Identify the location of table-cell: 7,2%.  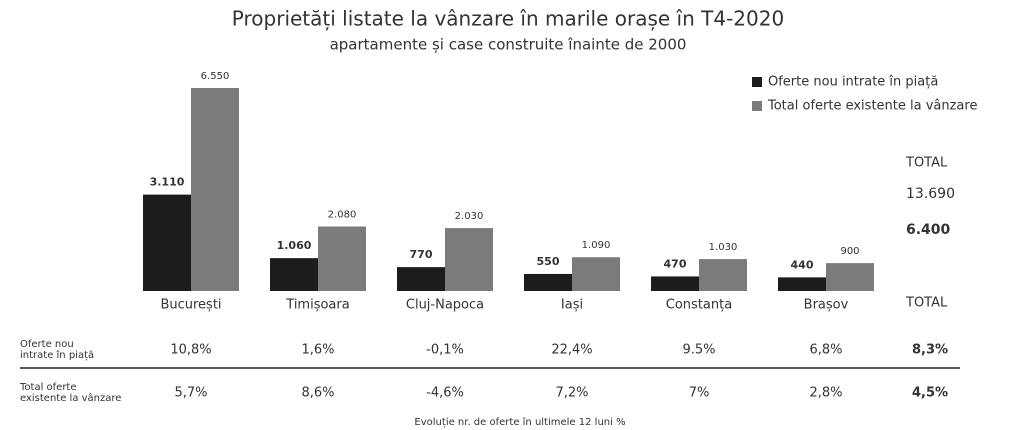
(571, 393).